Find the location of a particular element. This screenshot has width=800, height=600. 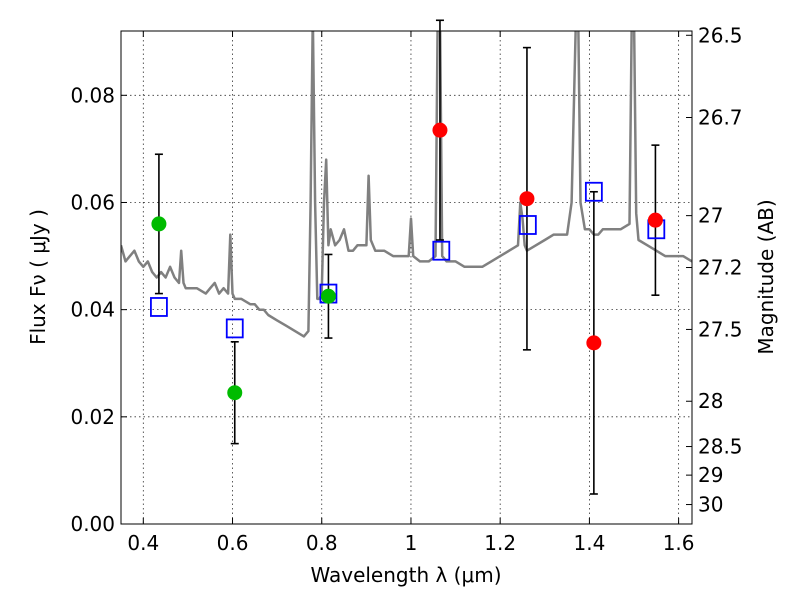

right-axis-ticks: 26.5 26.7 27 27.2 27.5 28 28.5 29 30 is located at coordinates (714, 270).